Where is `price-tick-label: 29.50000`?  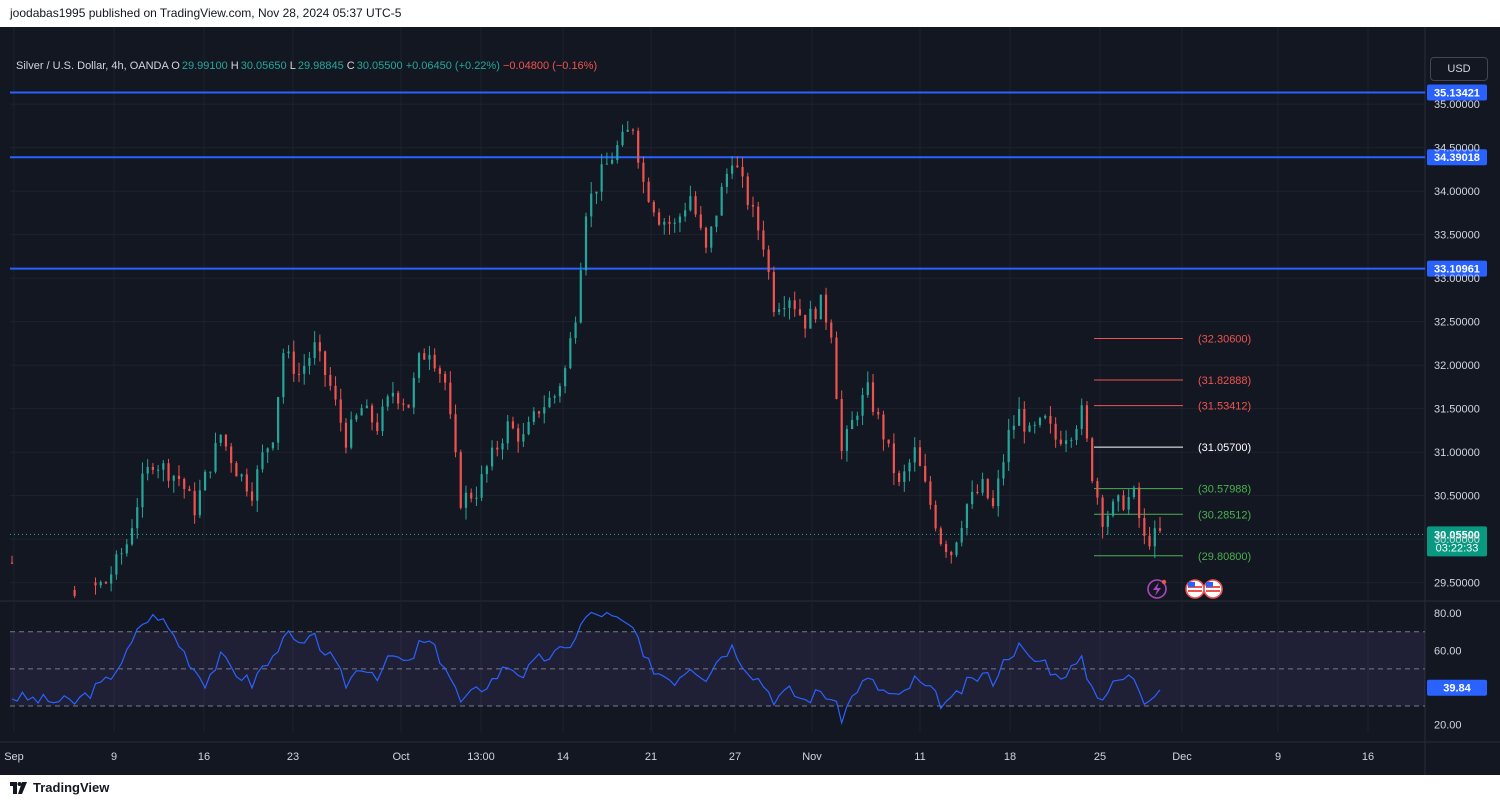
price-tick-label: 29.50000 is located at coordinates (1457, 584).